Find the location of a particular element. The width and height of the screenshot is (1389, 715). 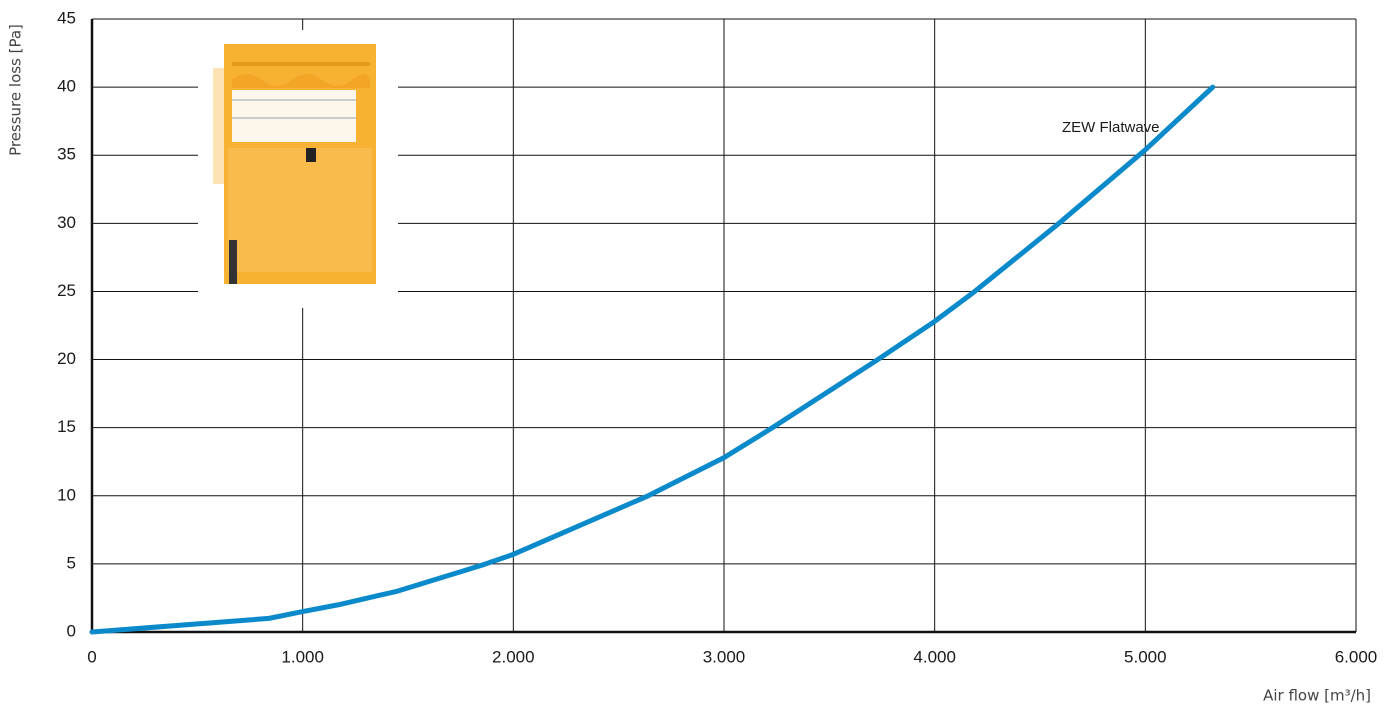

series-label: ZEW Flatwave is located at coordinates (1111, 127).